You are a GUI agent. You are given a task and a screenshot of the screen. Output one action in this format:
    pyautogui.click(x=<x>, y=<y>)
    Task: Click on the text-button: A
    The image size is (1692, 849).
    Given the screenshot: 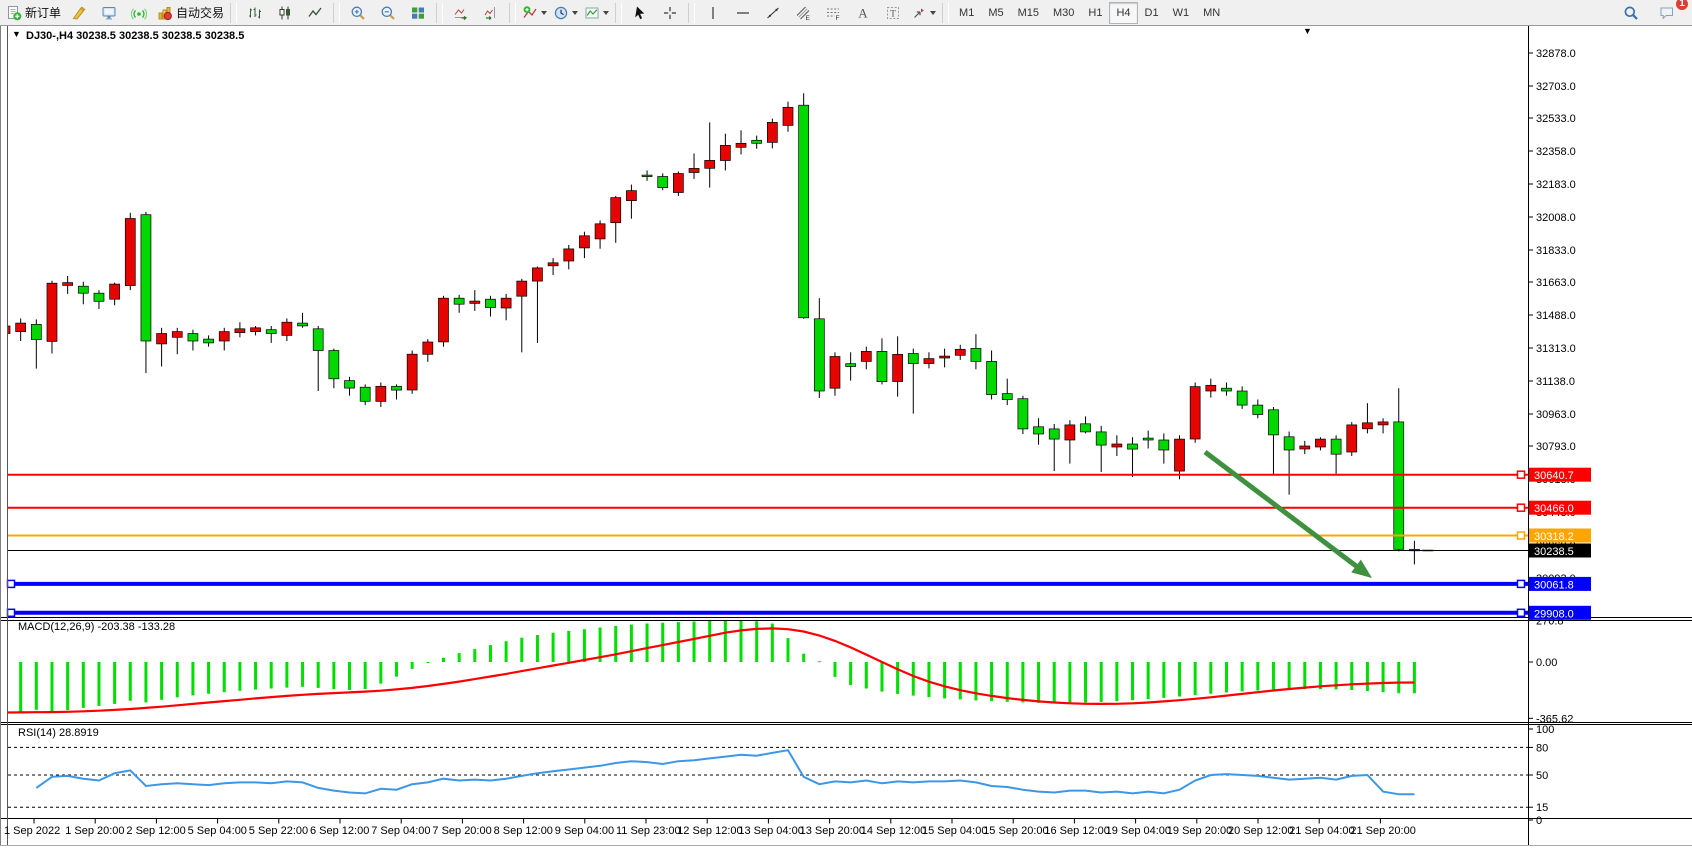 What is the action you would take?
    pyautogui.click(x=863, y=13)
    